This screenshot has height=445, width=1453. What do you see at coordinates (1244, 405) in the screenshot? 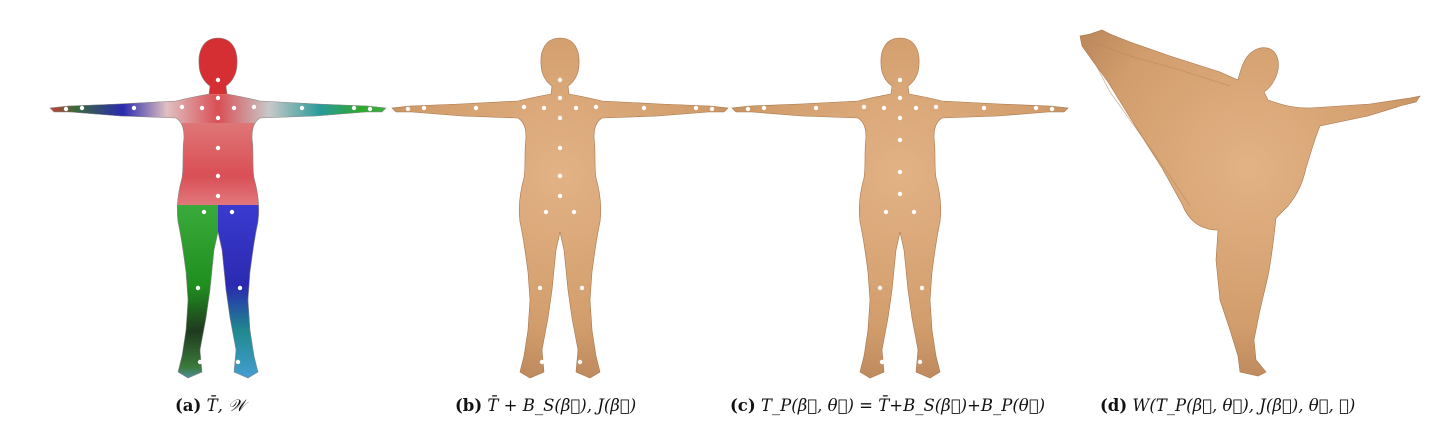
I see `caption-d-formula: W(T_P(β⃗, θ⃗), J(β⃗), θ⃗, 𝒲)` at bounding box center [1244, 405].